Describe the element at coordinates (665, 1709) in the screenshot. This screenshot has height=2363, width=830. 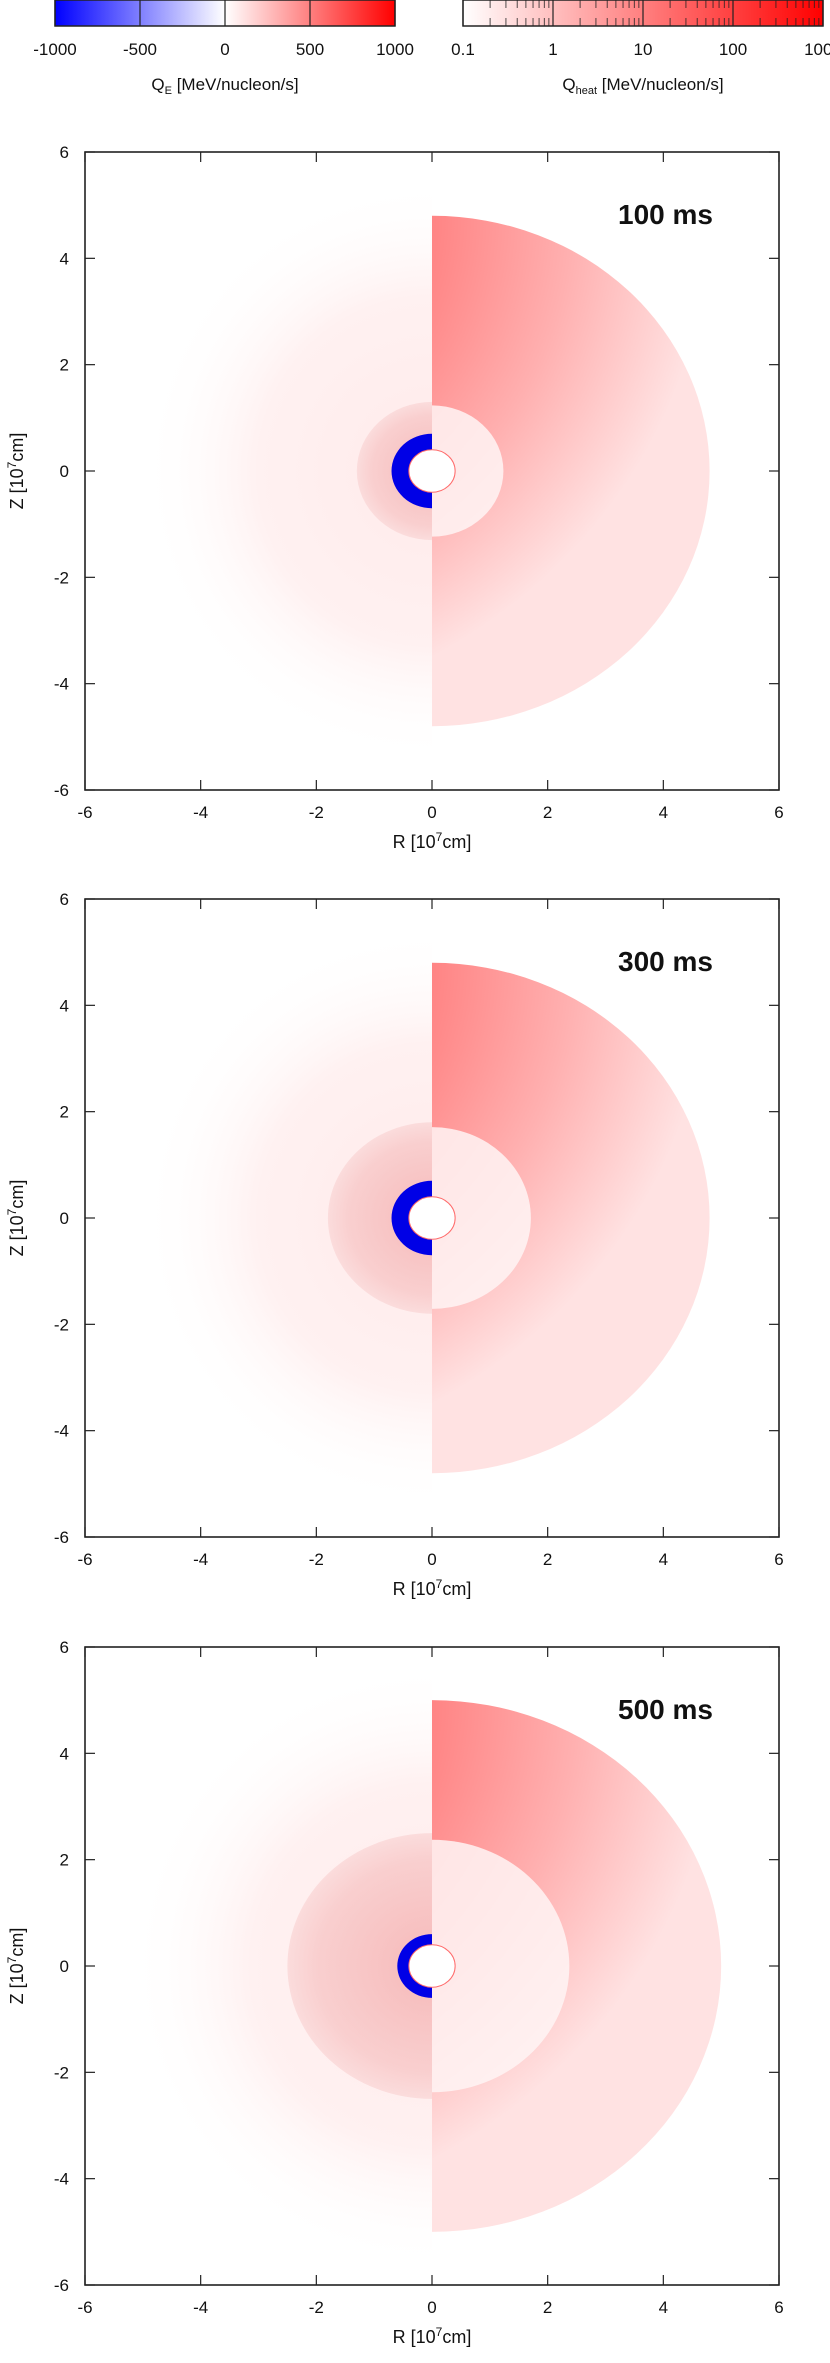
I see `time-annotation: 500 ms` at that location.